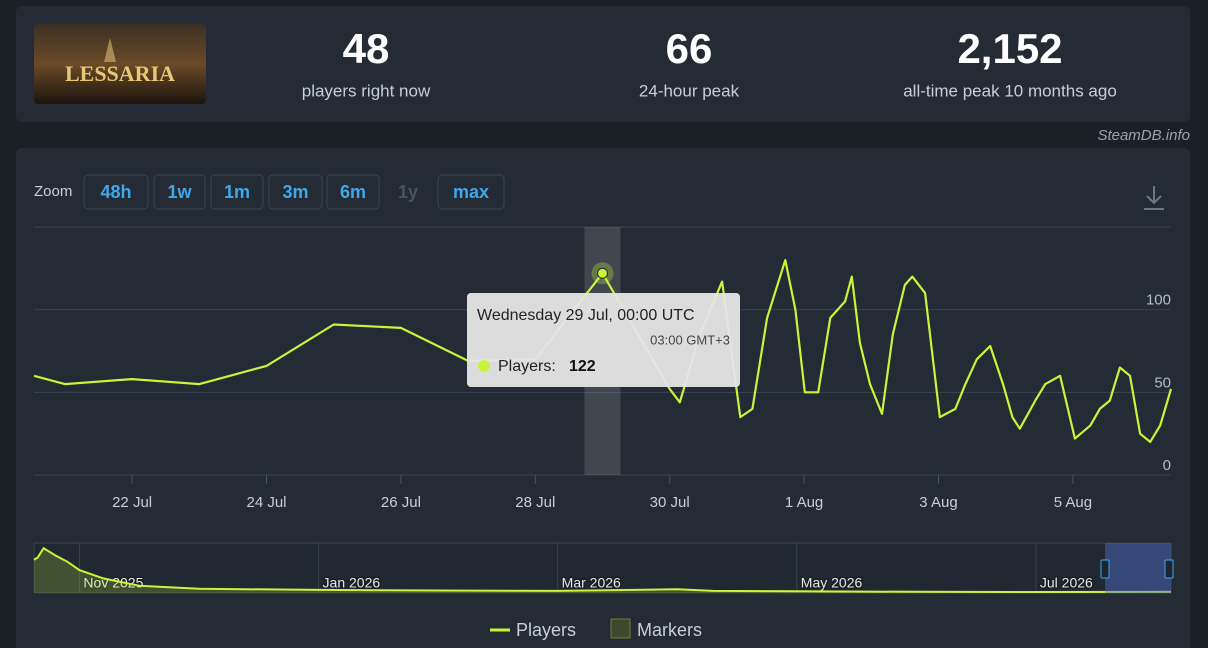  What do you see at coordinates (366, 48) in the screenshot?
I see `stat-value: 48` at bounding box center [366, 48].